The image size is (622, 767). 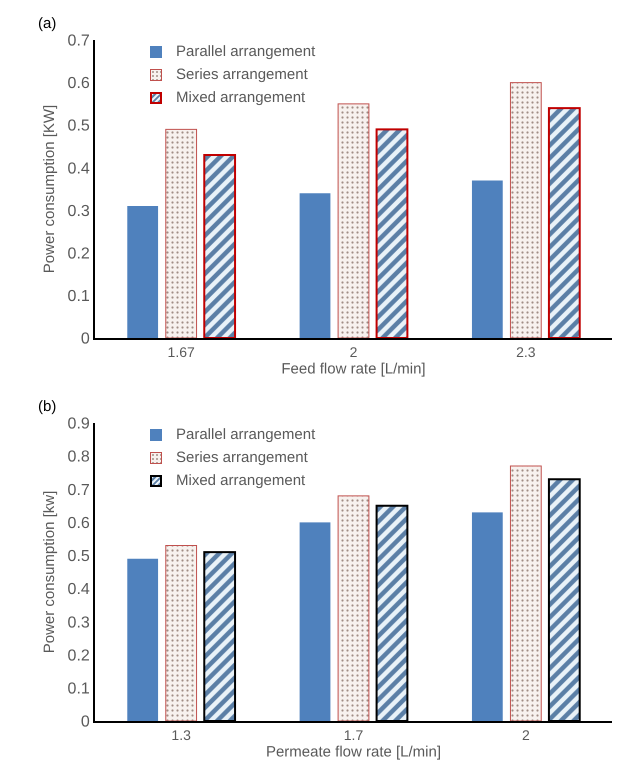 I want to click on x-tick-label: 1.67, so click(x=182, y=352).